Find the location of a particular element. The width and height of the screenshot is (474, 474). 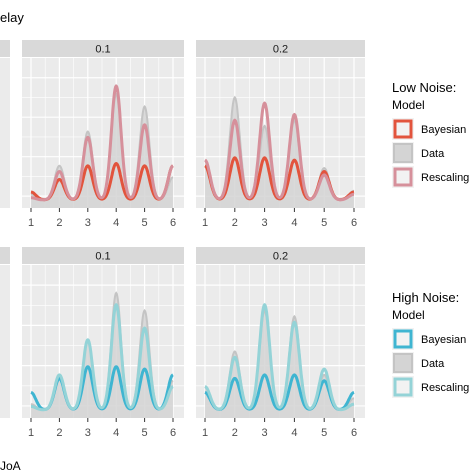

legend-title: Low Noise: is located at coordinates (424, 87).